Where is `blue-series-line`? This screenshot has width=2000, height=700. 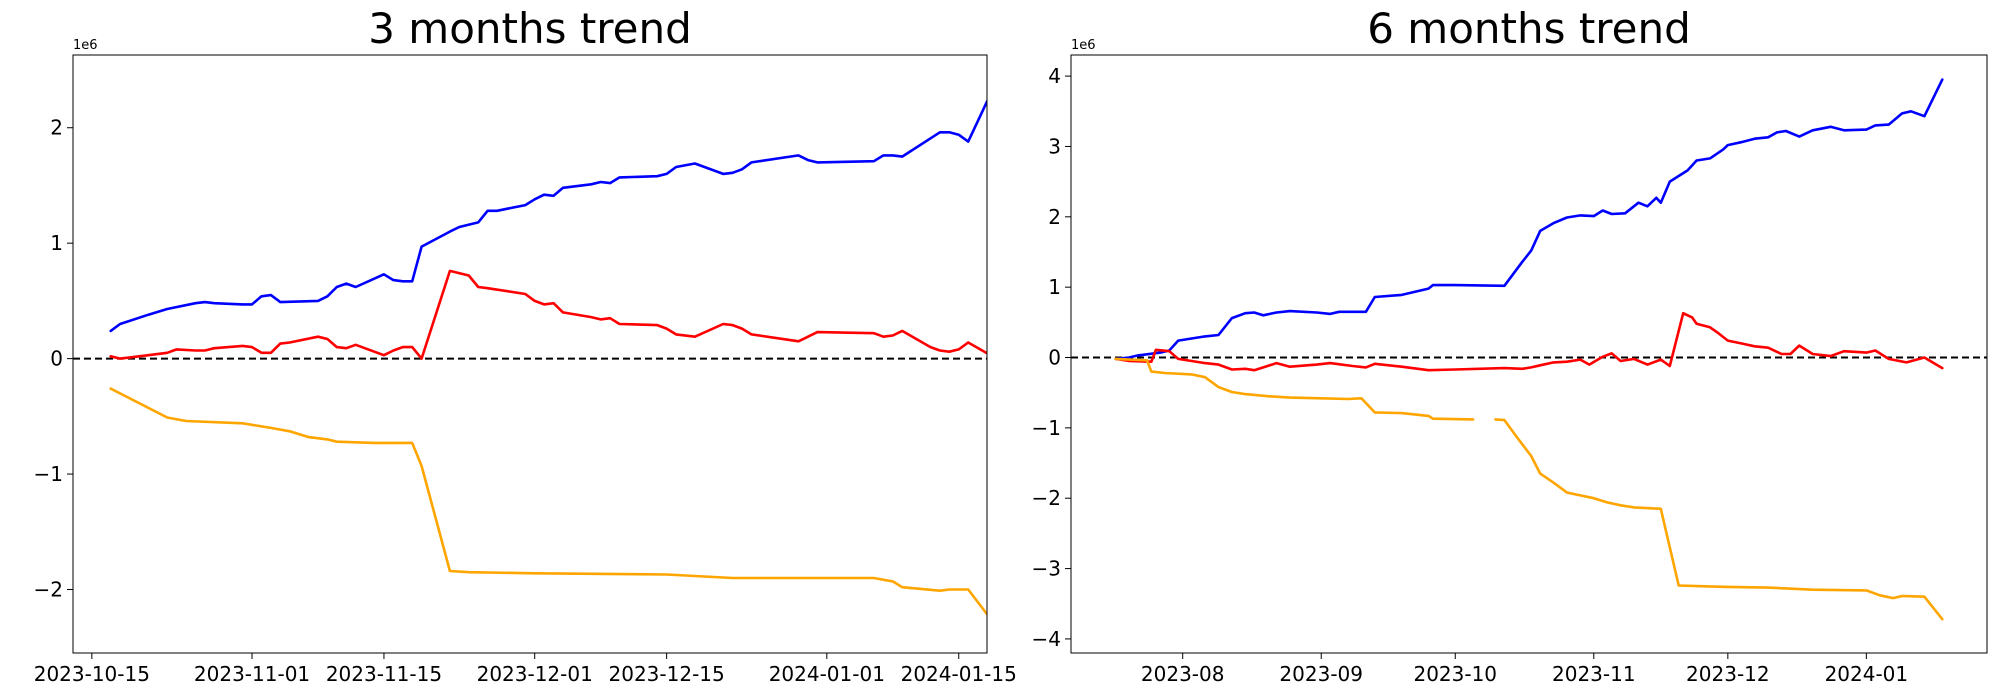 blue-series-line is located at coordinates (548, 215).